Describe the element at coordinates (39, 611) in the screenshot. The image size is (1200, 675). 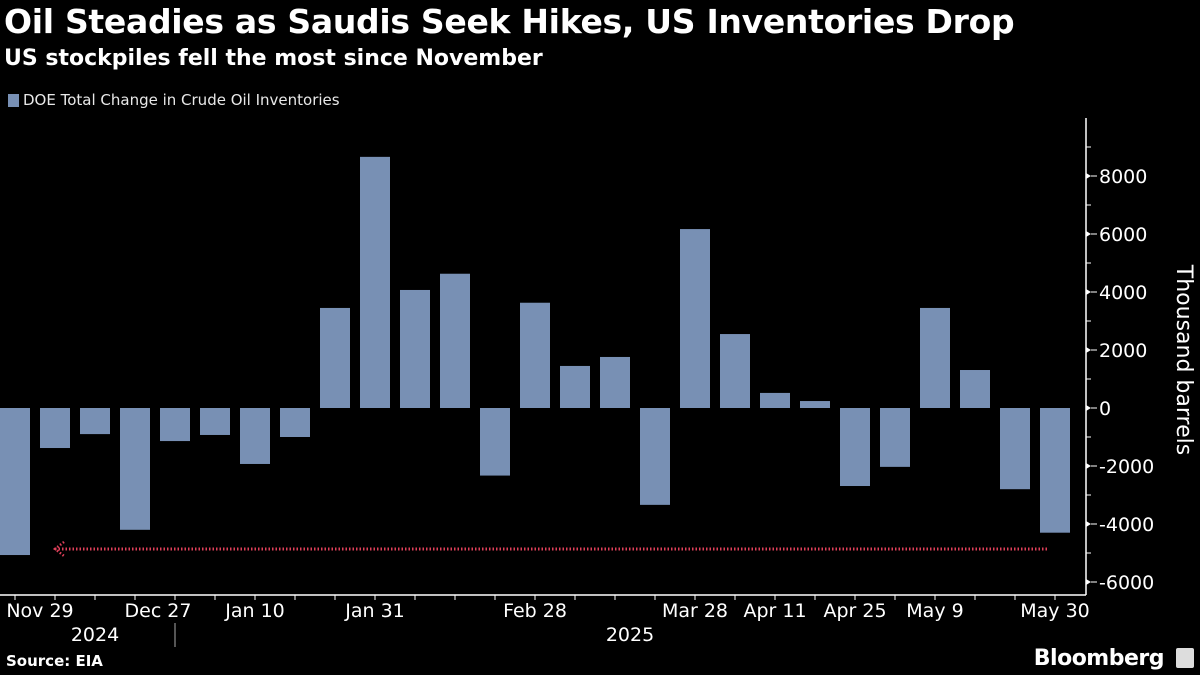
I see `x-tick-label: Nov 29` at that location.